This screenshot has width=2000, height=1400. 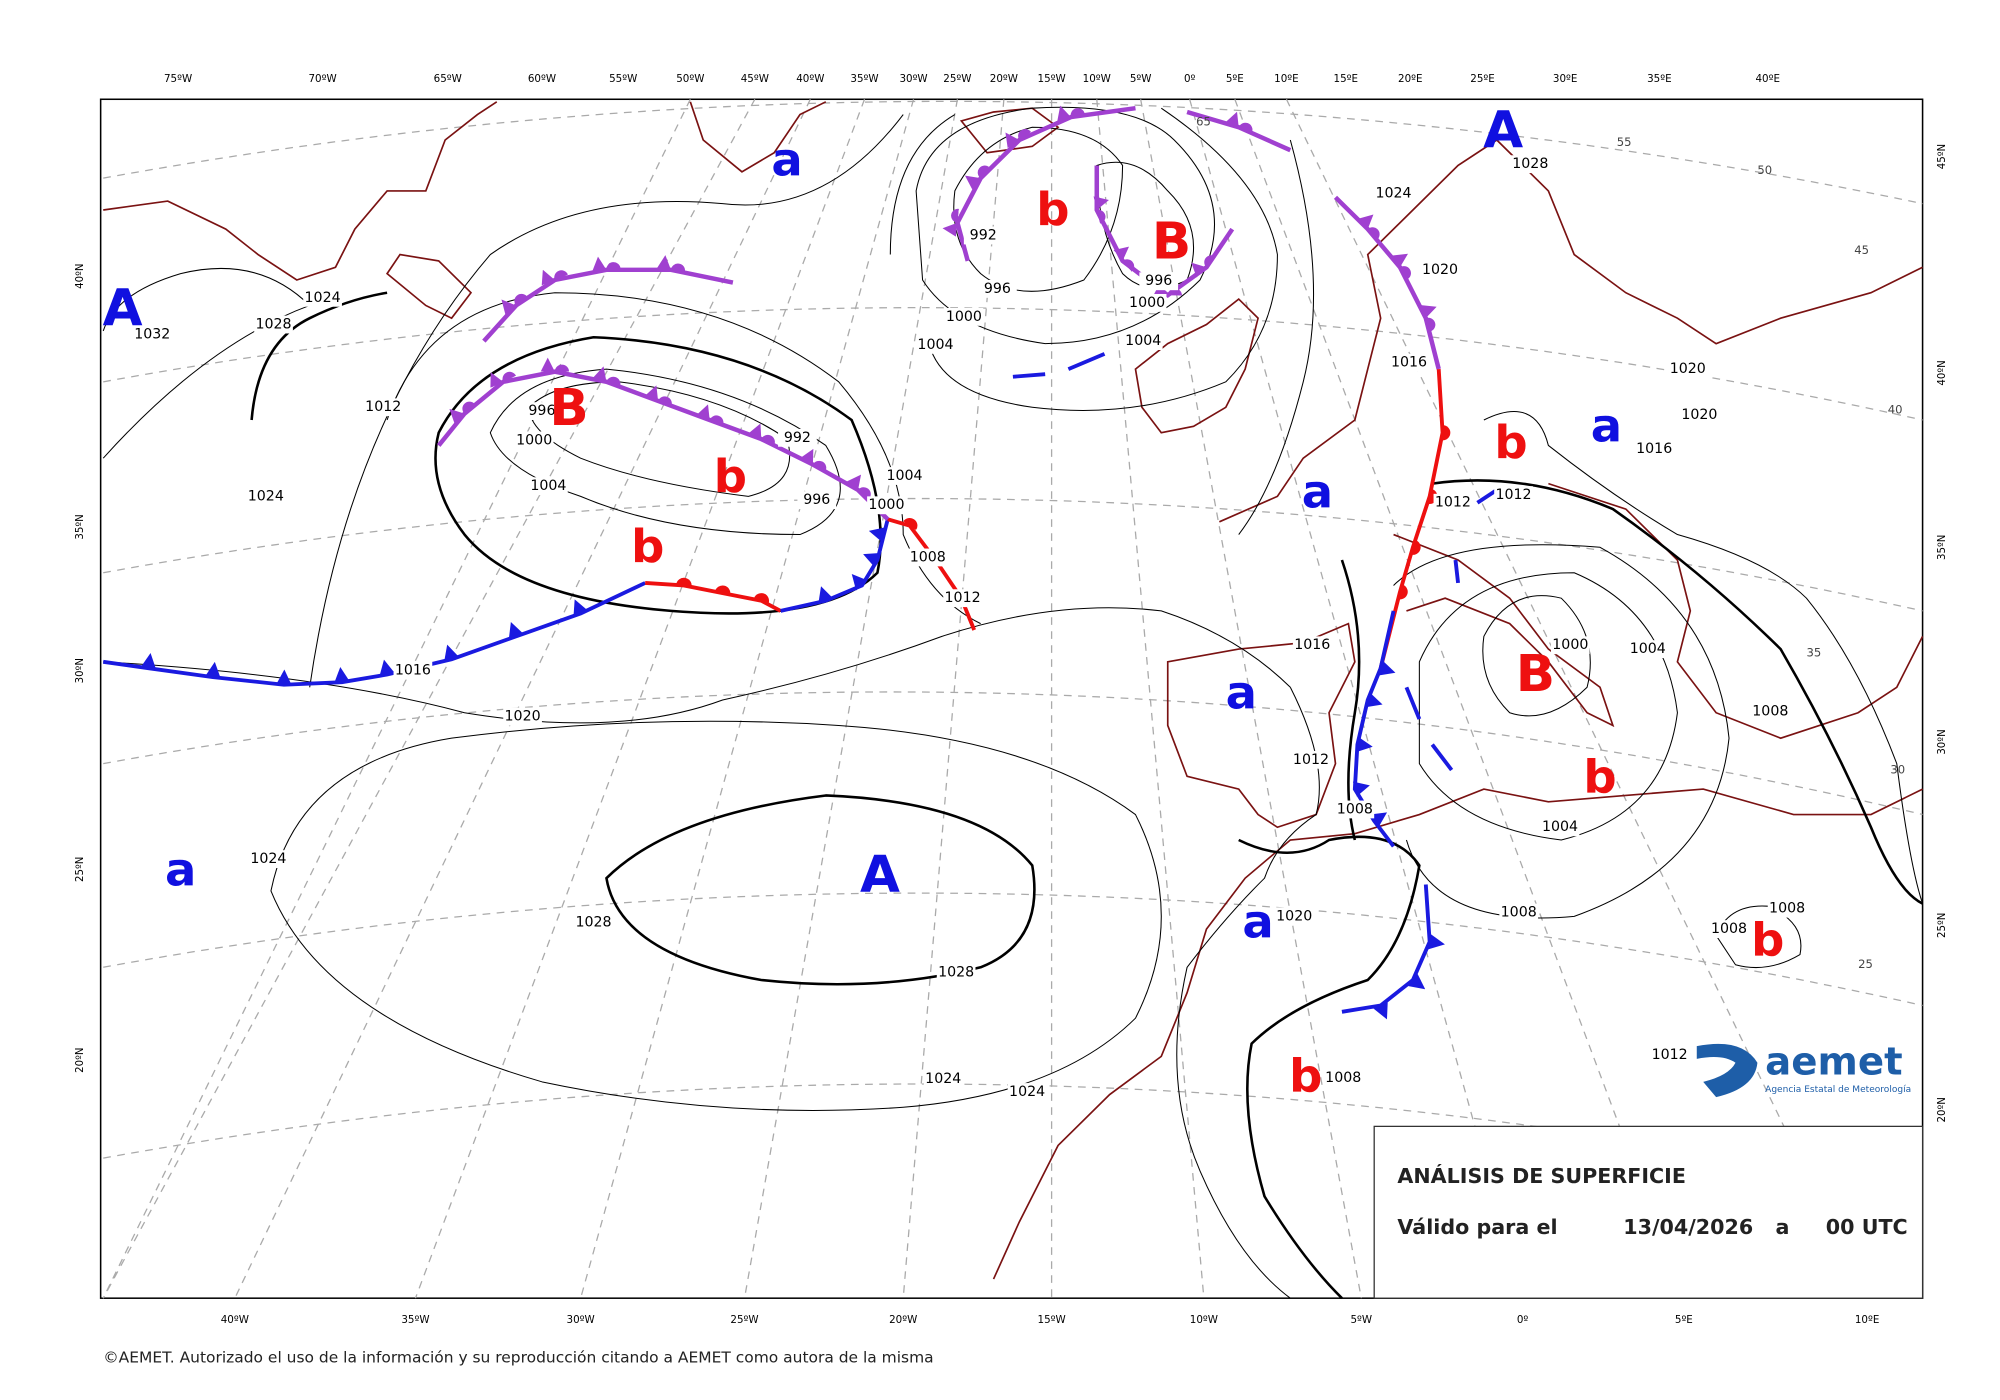 What do you see at coordinates (1803, 1069) in the screenshot?
I see `logo: aemet Agencia Estatal de Meteorología` at bounding box center [1803, 1069].